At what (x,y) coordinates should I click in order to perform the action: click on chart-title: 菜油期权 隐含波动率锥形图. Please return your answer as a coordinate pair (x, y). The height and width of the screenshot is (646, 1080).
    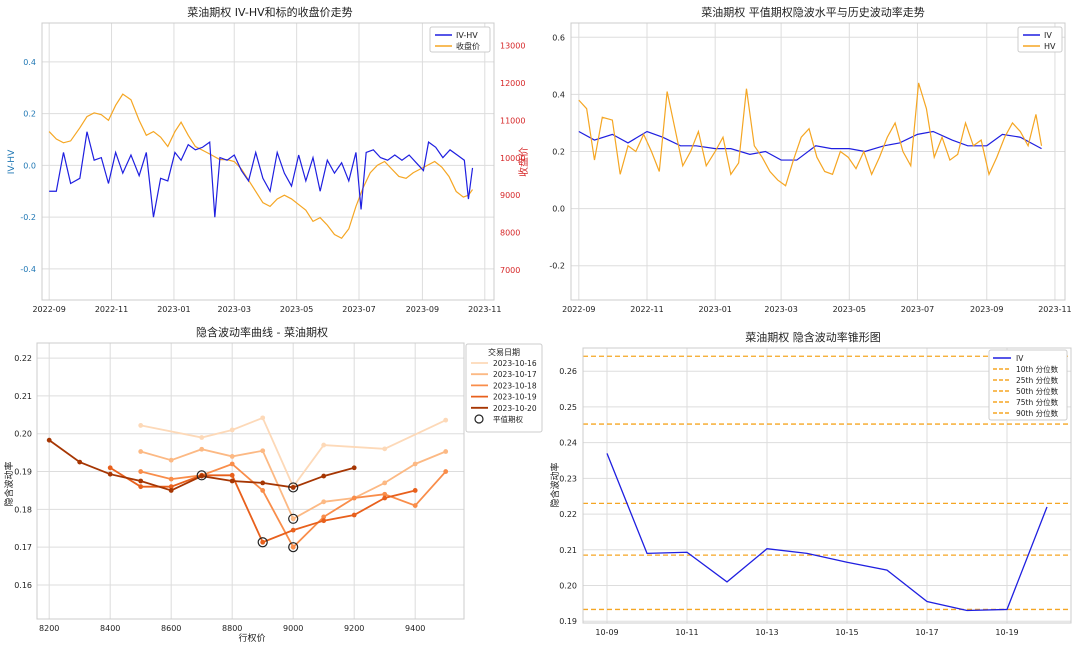
    Looking at the image, I should click on (813, 337).